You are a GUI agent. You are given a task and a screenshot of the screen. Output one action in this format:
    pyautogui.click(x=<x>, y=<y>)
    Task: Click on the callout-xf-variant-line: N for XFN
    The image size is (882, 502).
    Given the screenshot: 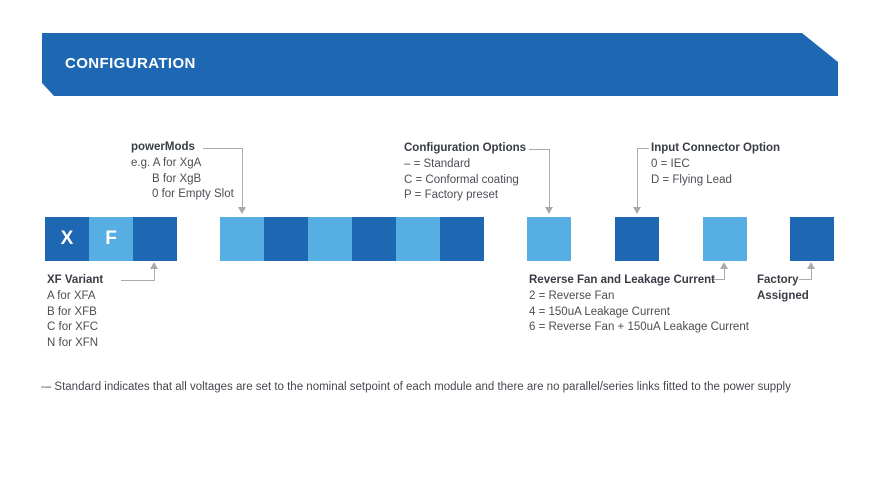 What is the action you would take?
    pyautogui.click(x=73, y=343)
    